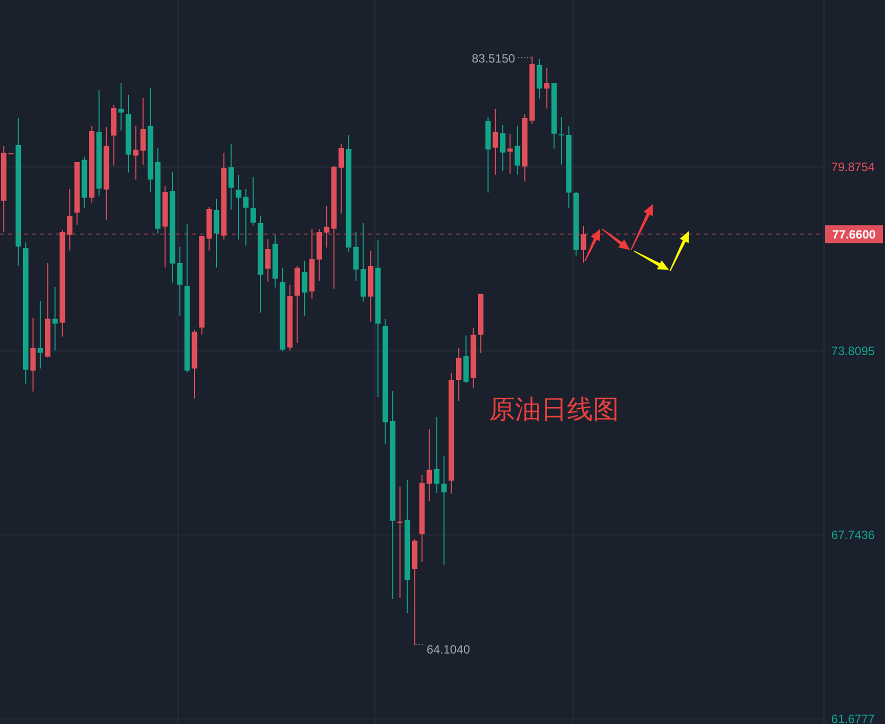  What do you see at coordinates (854, 235) in the screenshot?
I see `ref-line-label: 77.6600` at bounding box center [854, 235].